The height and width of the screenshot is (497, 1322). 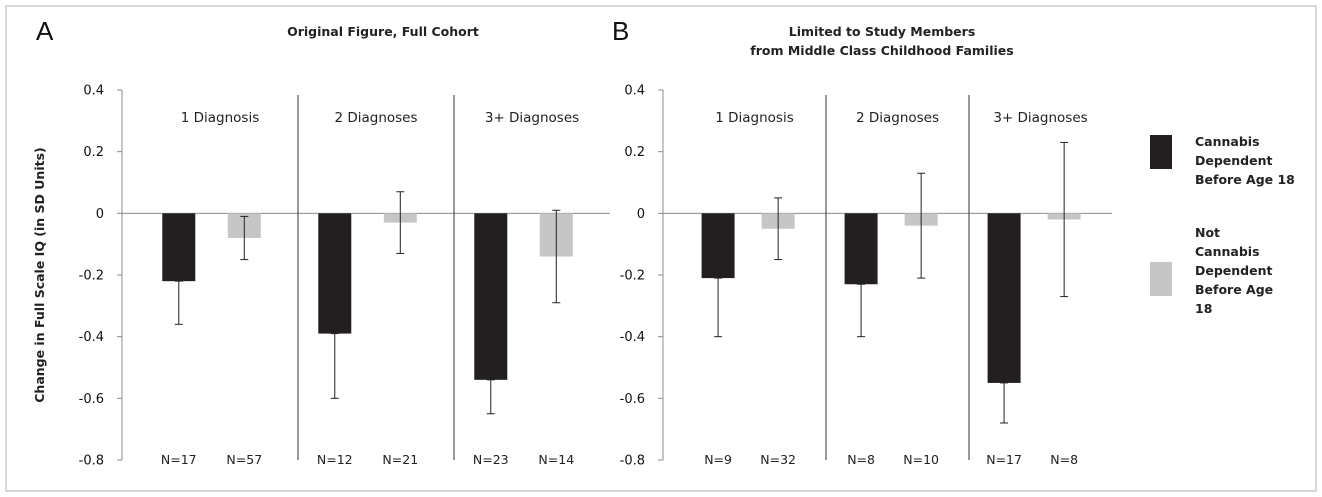 I want to click on panel-b-title-line-1: Limited to Study Members, so click(x=882, y=31).